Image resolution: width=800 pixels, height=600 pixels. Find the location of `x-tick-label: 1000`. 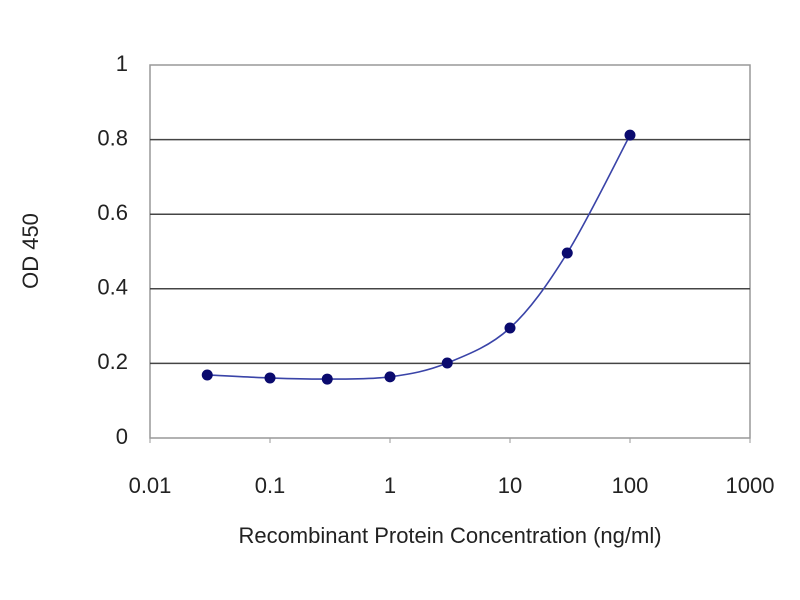

x-tick-label: 1000 is located at coordinates (750, 485).